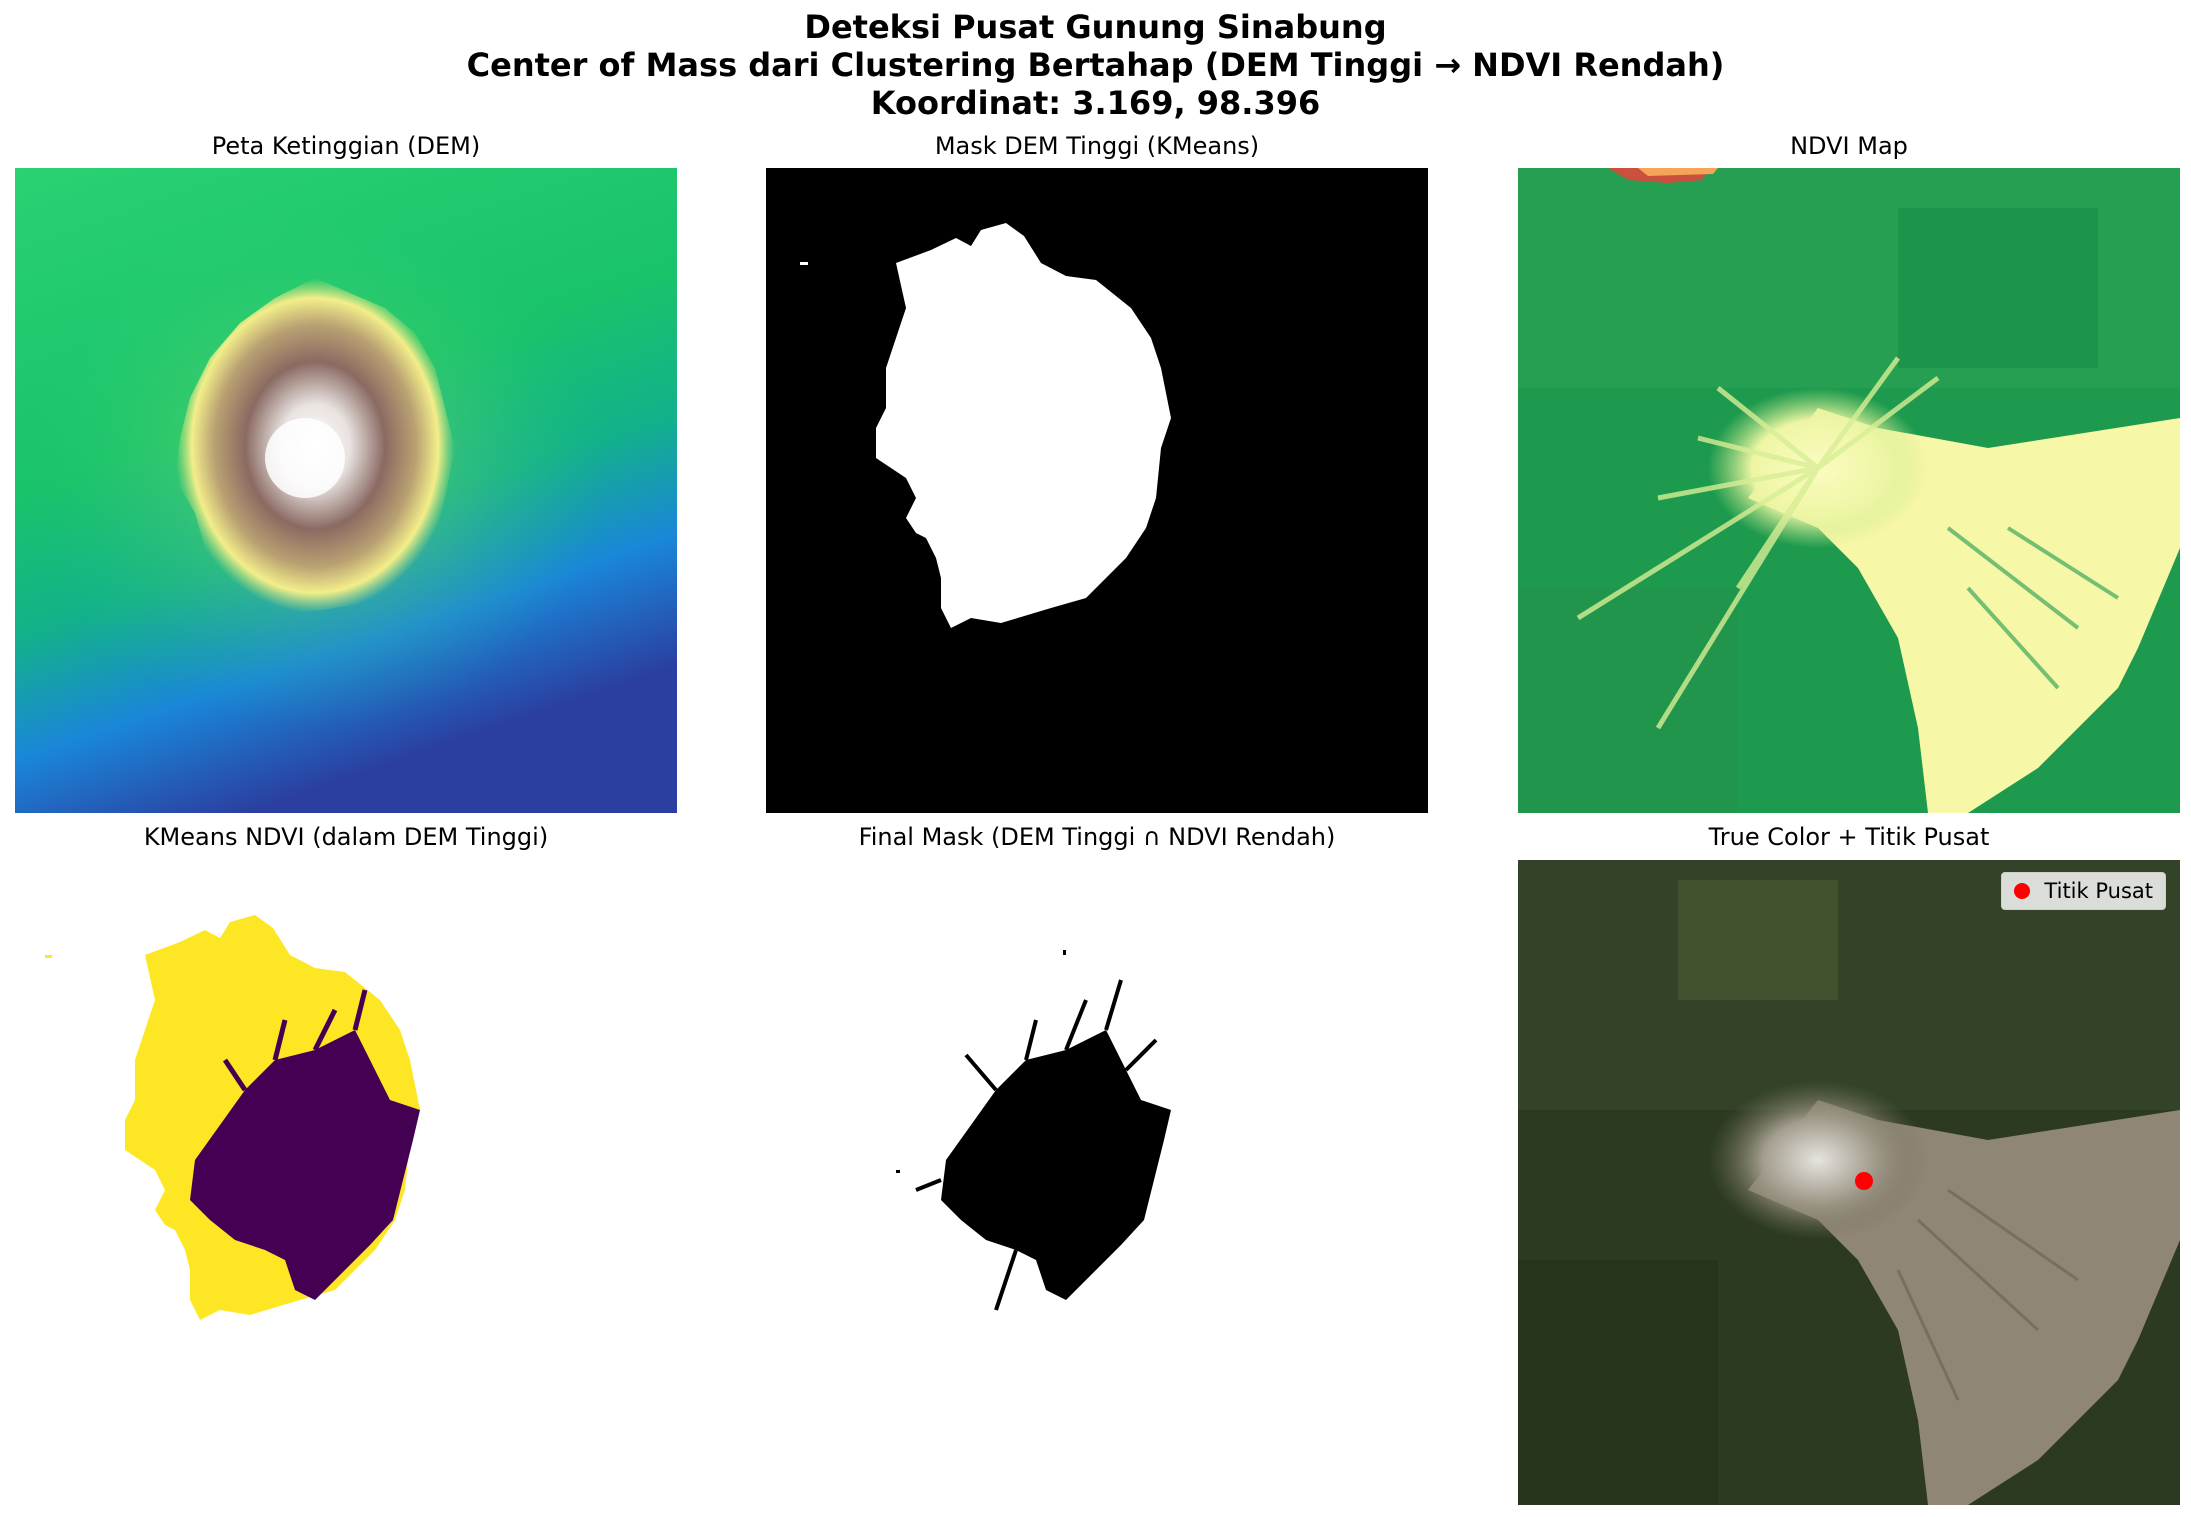 The width and height of the screenshot is (2191, 1517). What do you see at coordinates (2022, 891) in the screenshot?
I see `legend-marker-icon` at bounding box center [2022, 891].